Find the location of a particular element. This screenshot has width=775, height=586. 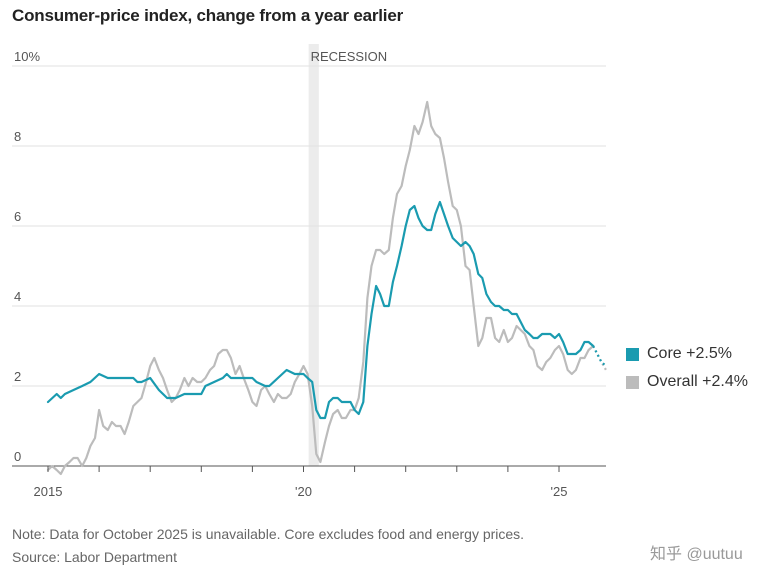

recession-label: RECESSION is located at coordinates (349, 56).